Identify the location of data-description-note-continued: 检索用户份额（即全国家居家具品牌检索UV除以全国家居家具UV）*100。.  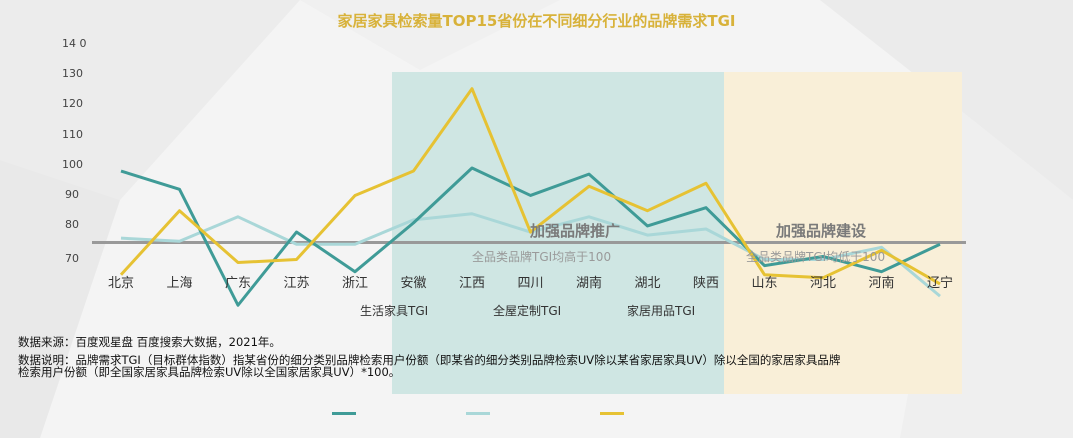
(209, 372).